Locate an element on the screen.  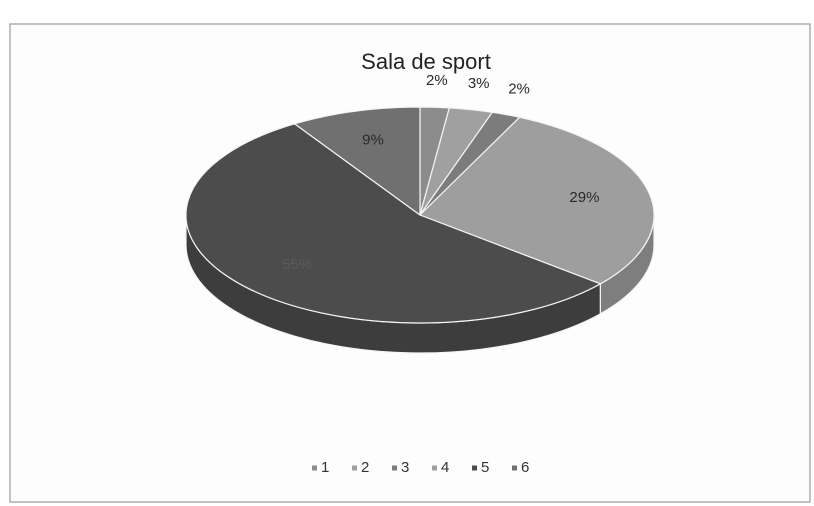
data-label: 9% is located at coordinates (373, 139).